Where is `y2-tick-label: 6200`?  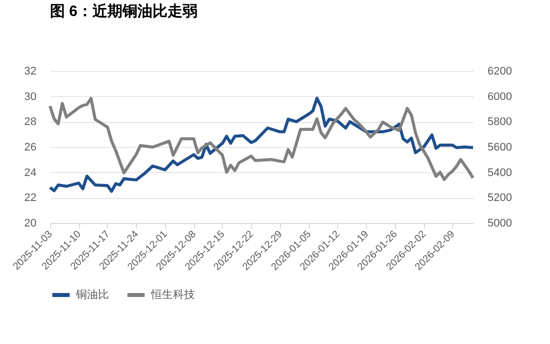 y2-tick-label: 6200 is located at coordinates (500, 72).